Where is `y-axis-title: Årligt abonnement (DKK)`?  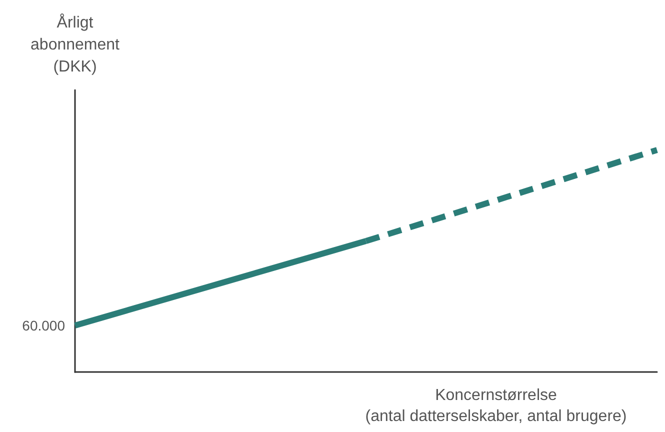
y-axis-title: Årligt abonnement (DKK) is located at coordinates (75, 45).